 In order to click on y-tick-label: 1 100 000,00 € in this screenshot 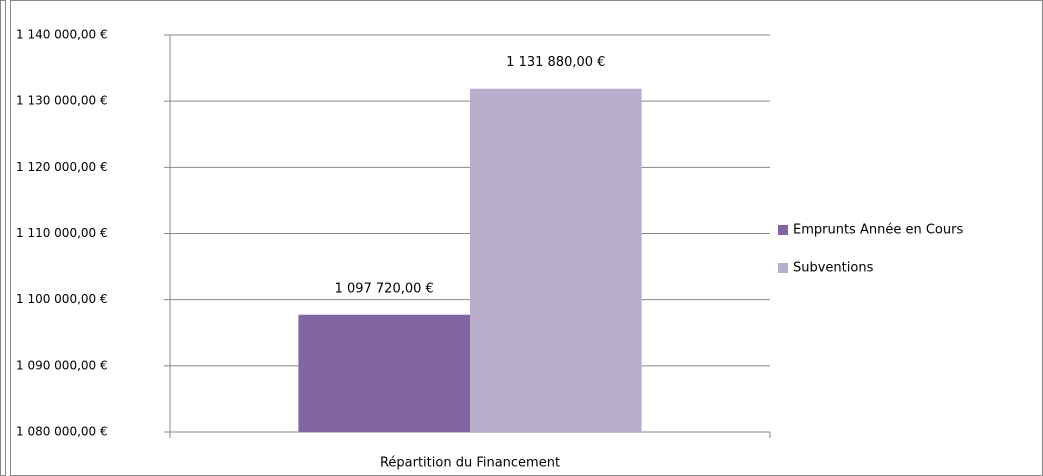, I will do `click(62, 299)`.